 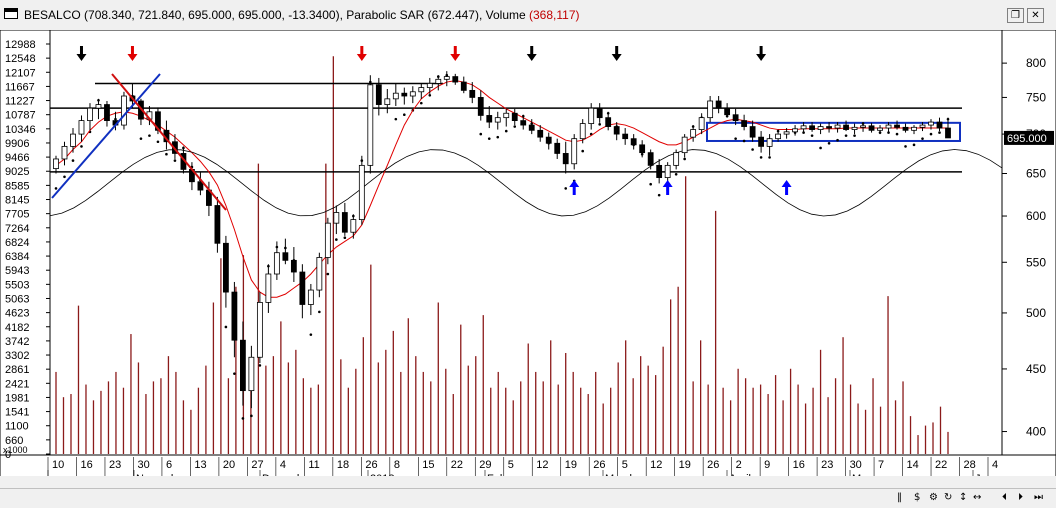 I want to click on volume-tick-label: 12988, so click(x=20, y=45).